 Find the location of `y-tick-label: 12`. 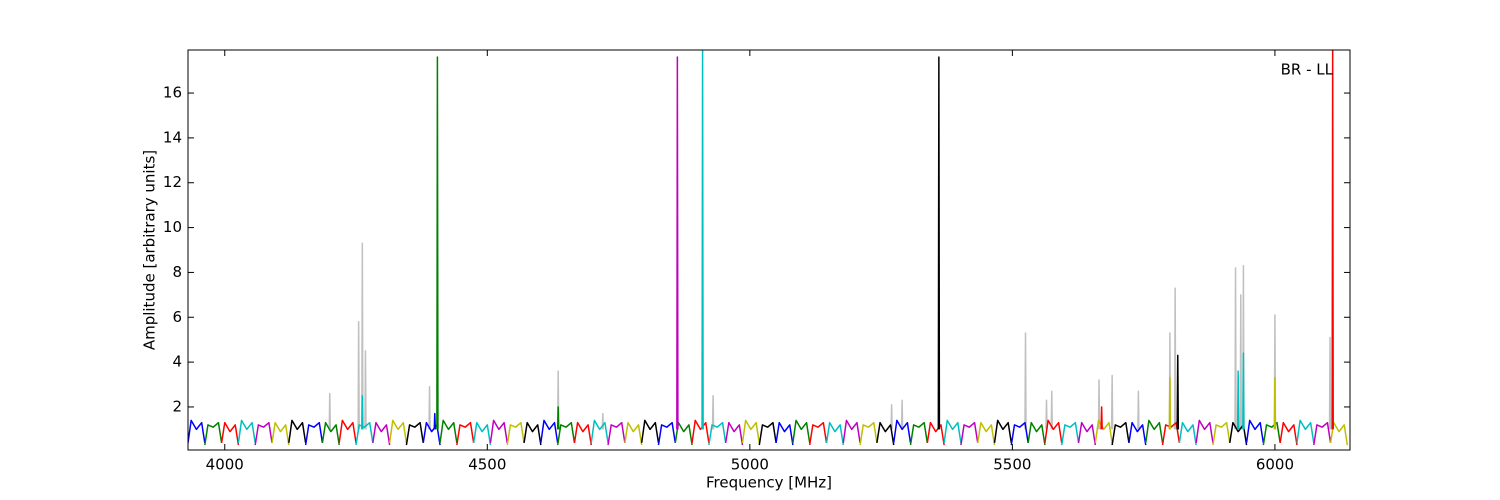

y-tick-label: 12 is located at coordinates (172, 182).